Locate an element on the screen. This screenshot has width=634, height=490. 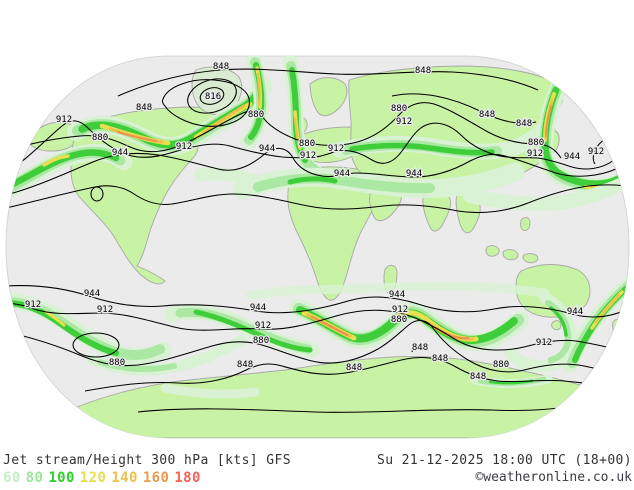
legend-value: 100 is located at coordinates (61, 478).